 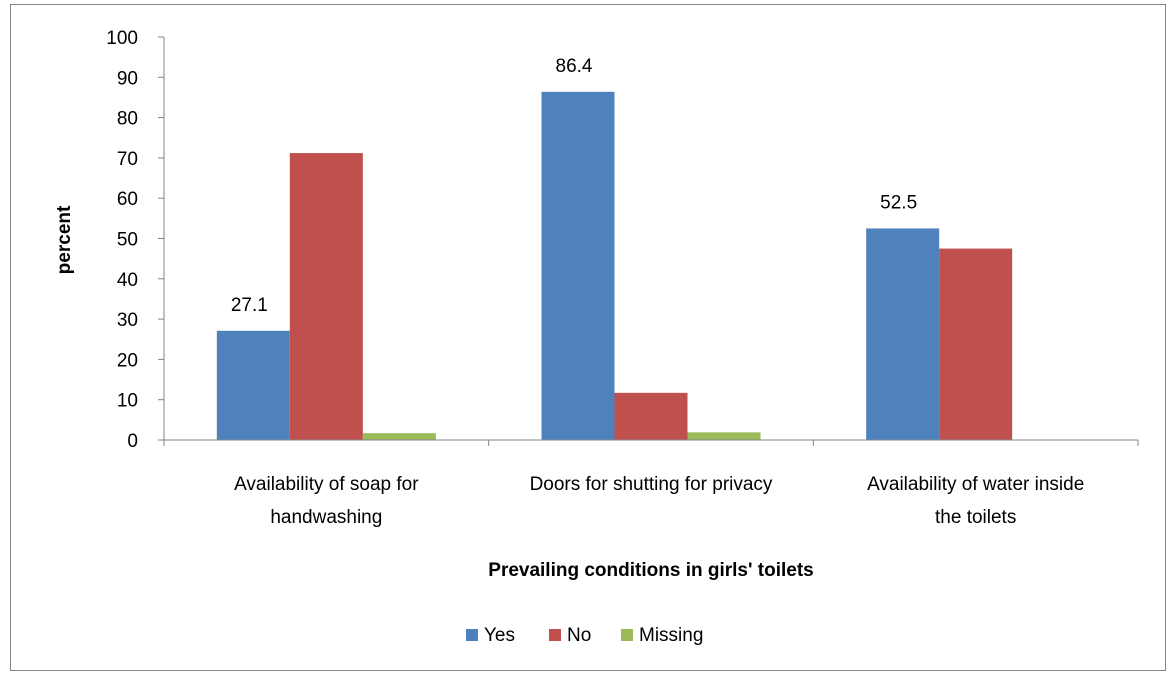 What do you see at coordinates (127, 199) in the screenshot?
I see `y-tick-label: 60` at bounding box center [127, 199].